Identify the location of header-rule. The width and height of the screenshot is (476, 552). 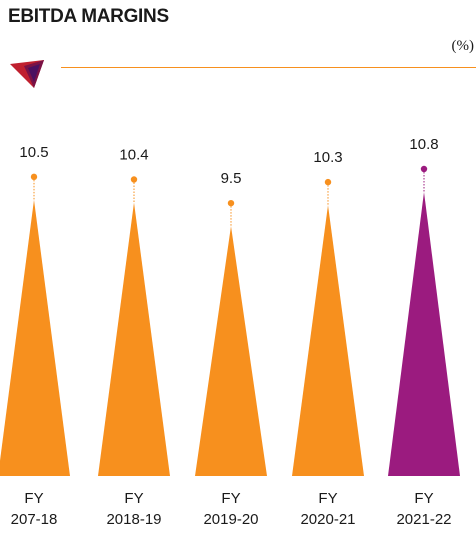
(268, 67).